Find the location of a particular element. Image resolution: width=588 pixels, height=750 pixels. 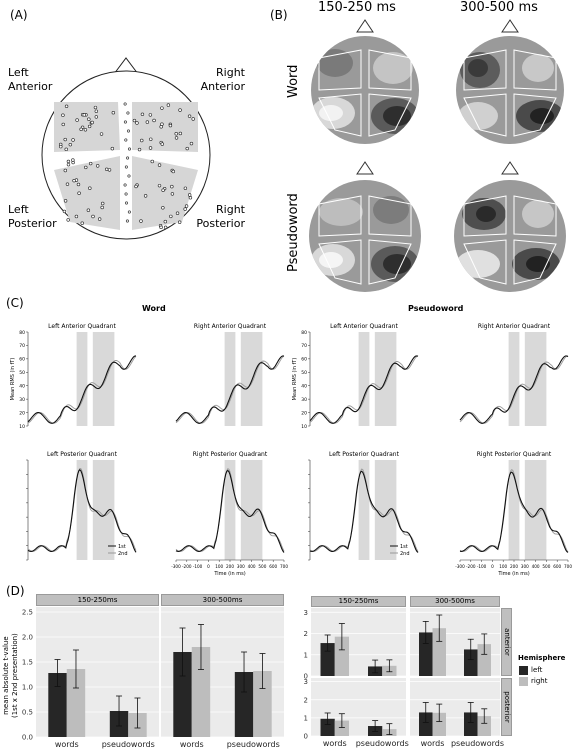

strip-right-150-250: 150-250ms is located at coordinates (358, 601).